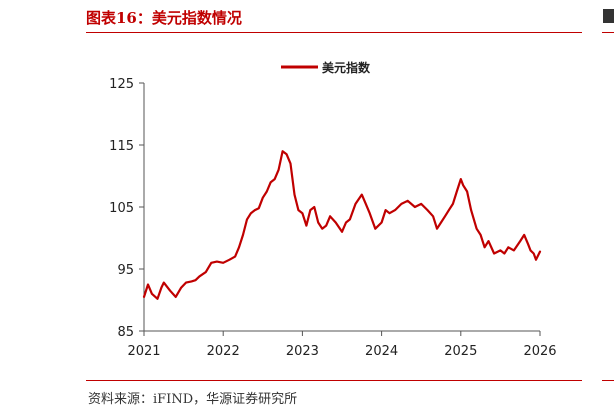 This screenshot has height=416, width=614. Describe the element at coordinates (346, 67) in the screenshot. I see `legend-label-dxy: 美元指数` at that location.